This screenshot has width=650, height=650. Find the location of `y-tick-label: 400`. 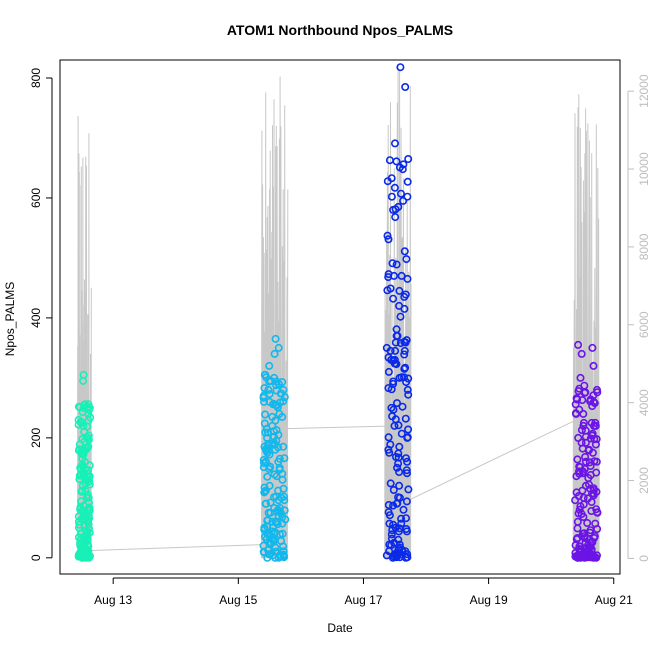

y-tick-label: 400 is located at coordinates (36, 318).